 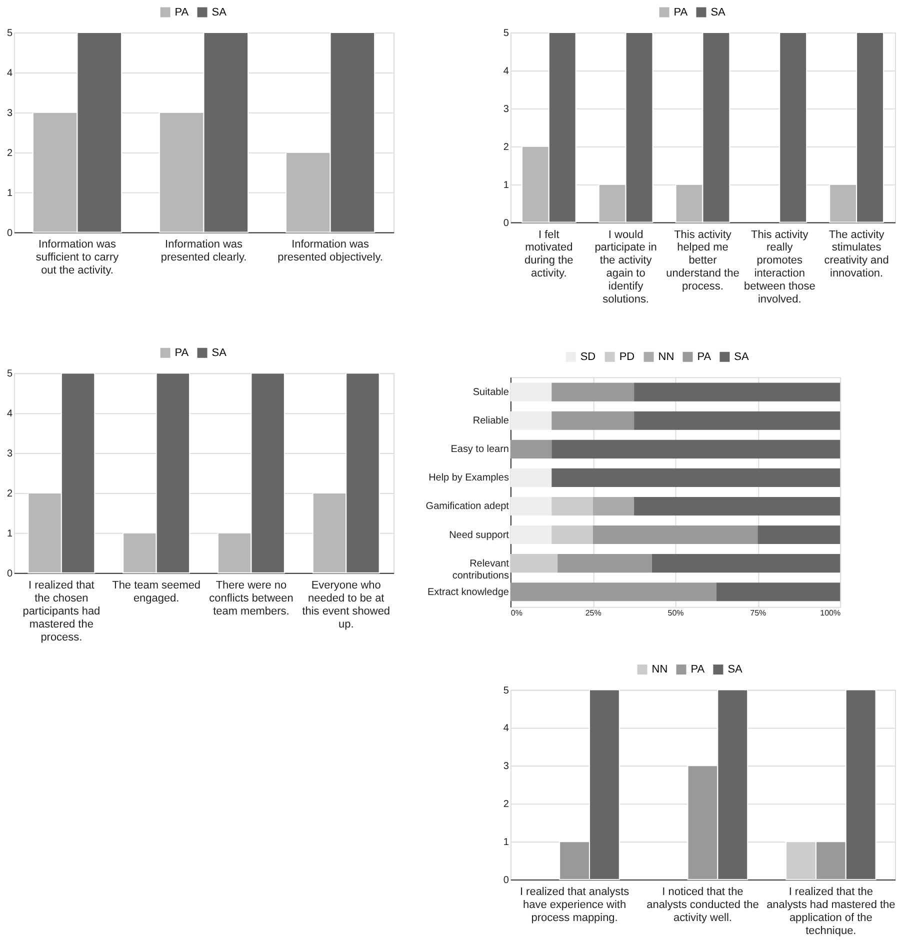 What do you see at coordinates (588, 356) in the screenshot?
I see `legend-label: SD` at bounding box center [588, 356].